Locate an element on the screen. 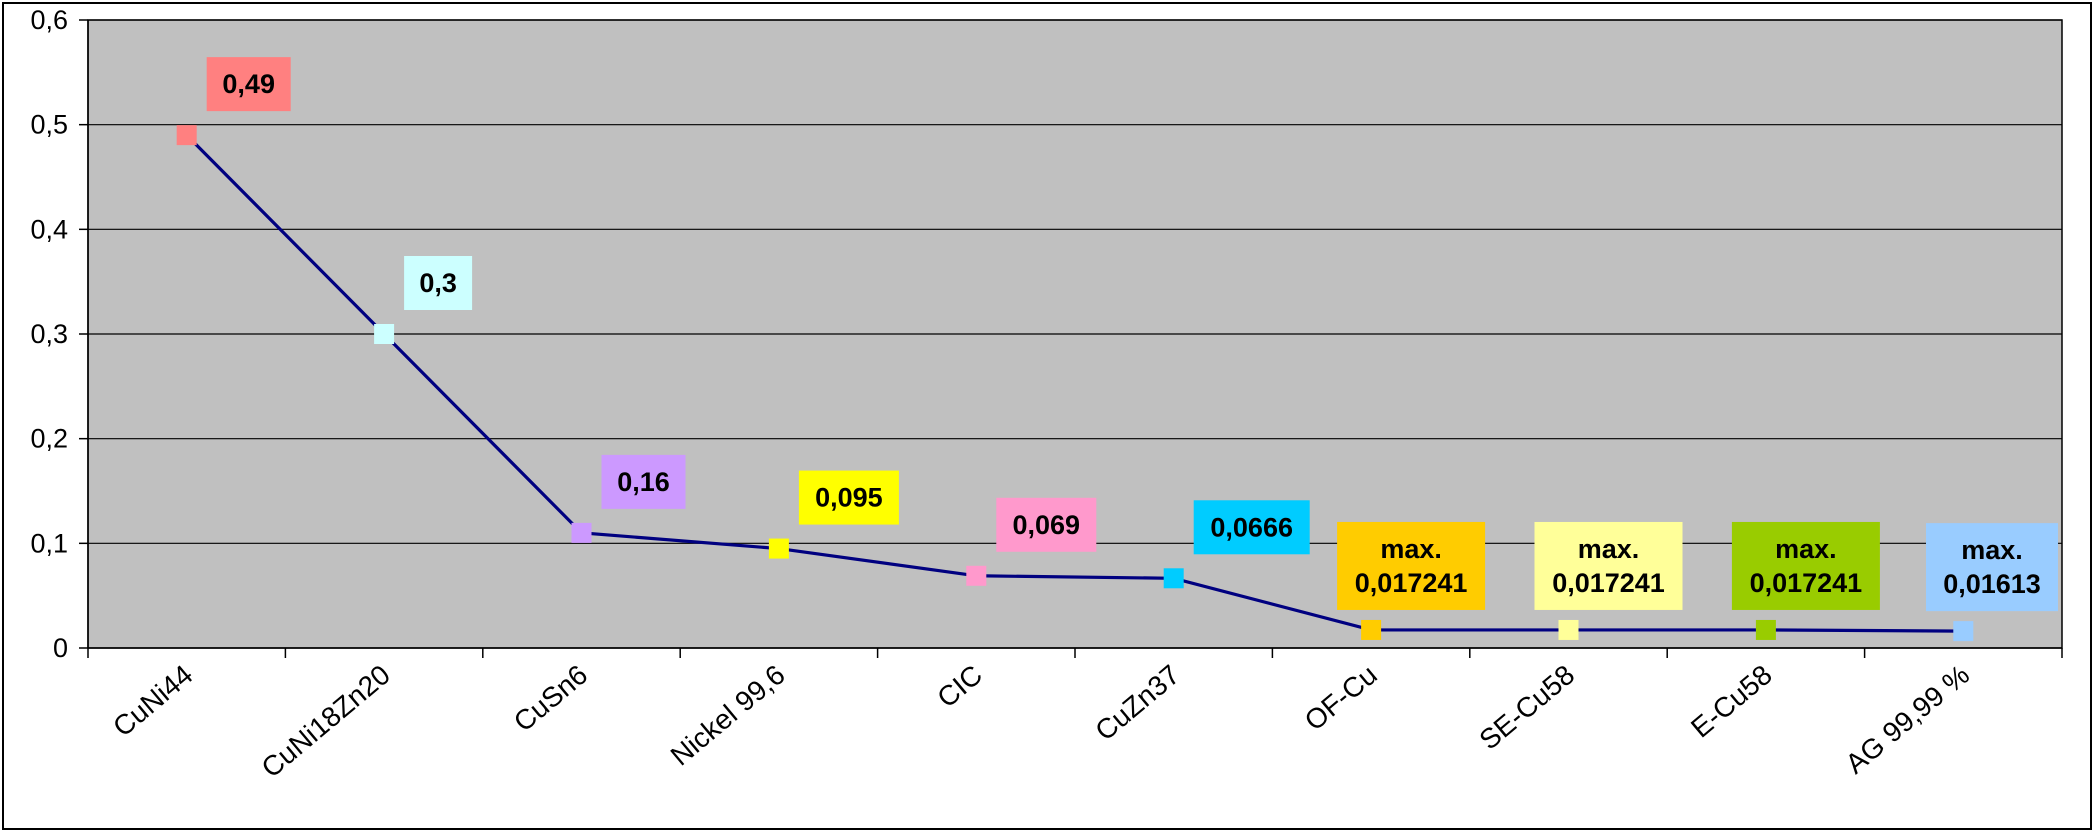  data-label: 0,069 is located at coordinates (1046, 524).